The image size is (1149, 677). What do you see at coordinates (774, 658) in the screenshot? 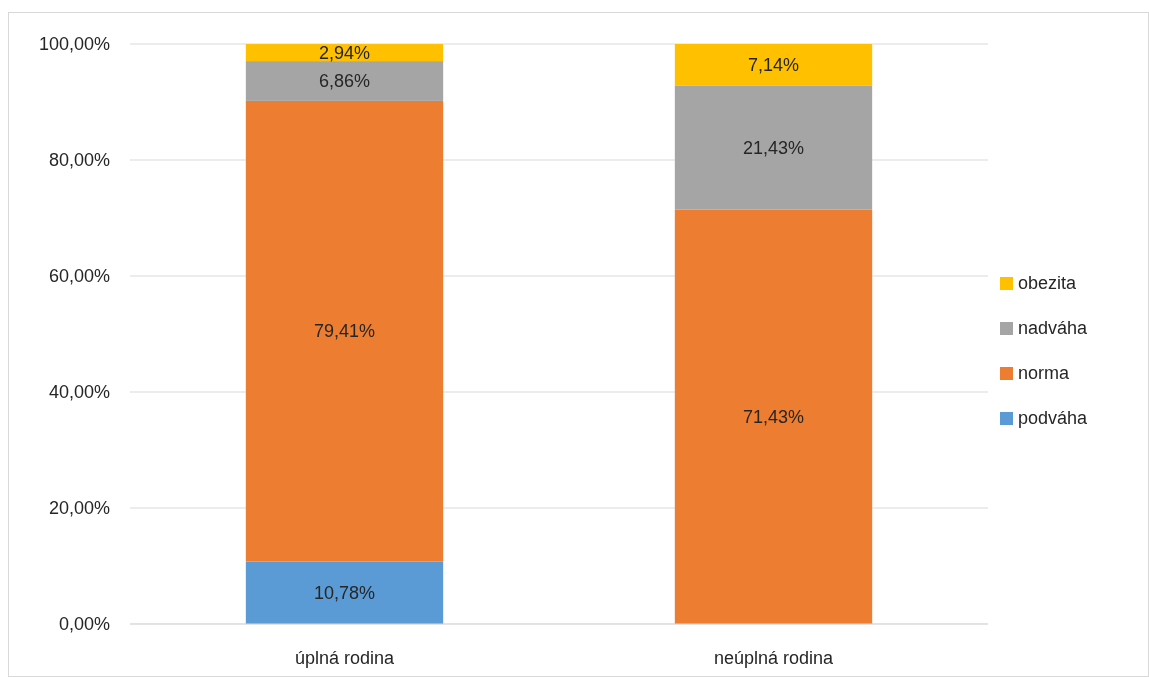
I see `x-tick-label: neúplná rodina` at bounding box center [774, 658].